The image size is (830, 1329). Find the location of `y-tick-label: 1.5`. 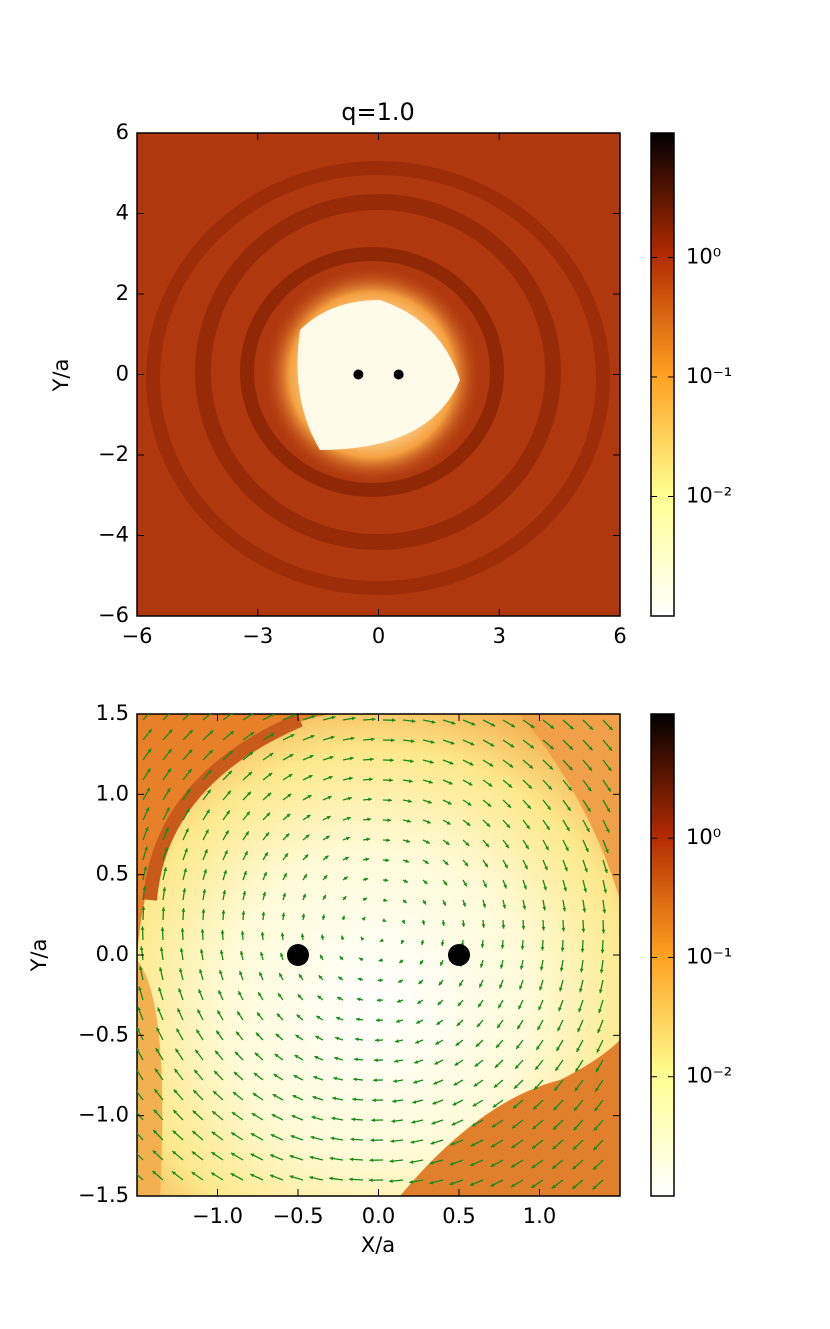

y-tick-label: 1.5 is located at coordinates (112, 713).